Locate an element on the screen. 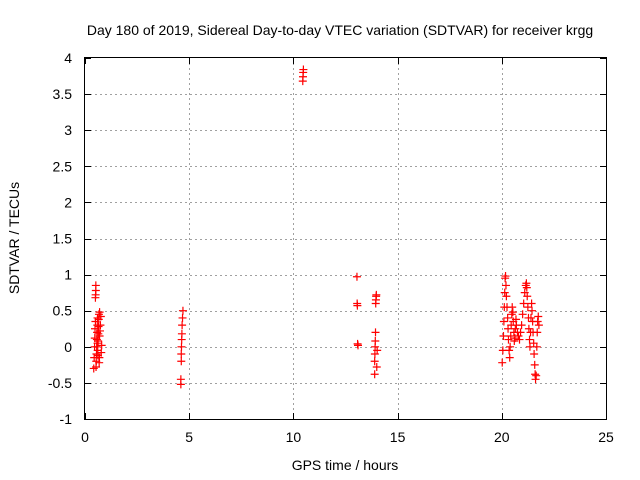 Image resolution: width=640 pixels, height=480 pixels. y-tick-label: 2.5 is located at coordinates (63, 166).